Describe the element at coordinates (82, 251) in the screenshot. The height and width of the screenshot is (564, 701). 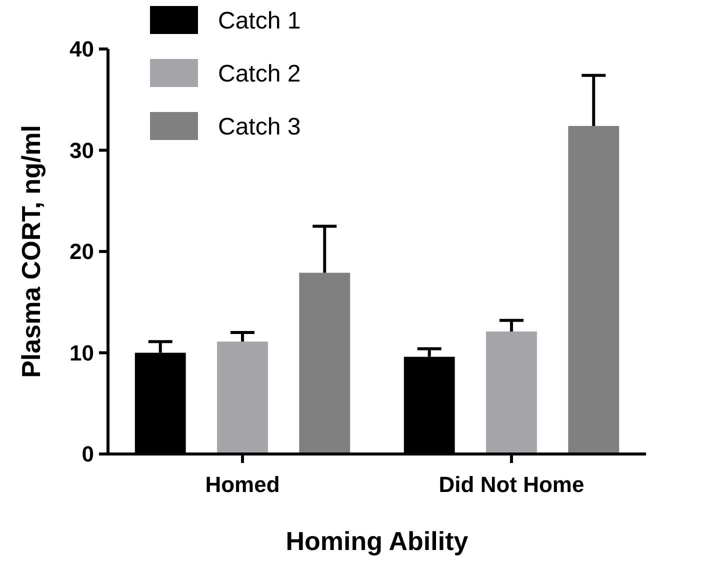
I see `y-tick-label: 20` at that location.